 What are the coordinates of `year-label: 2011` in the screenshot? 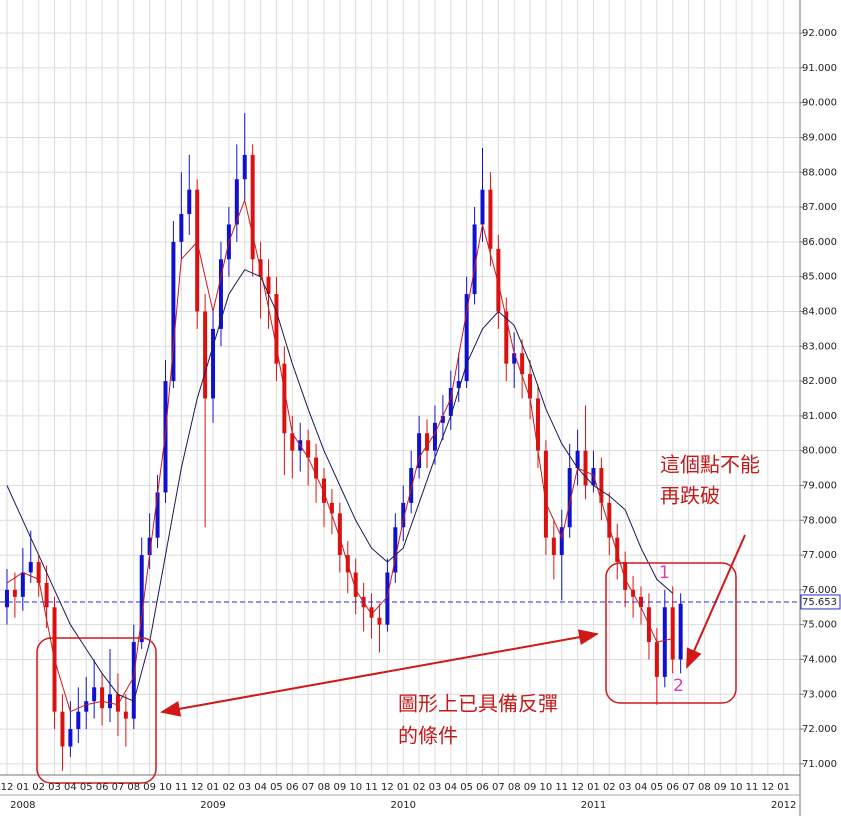 It's located at (593, 805).